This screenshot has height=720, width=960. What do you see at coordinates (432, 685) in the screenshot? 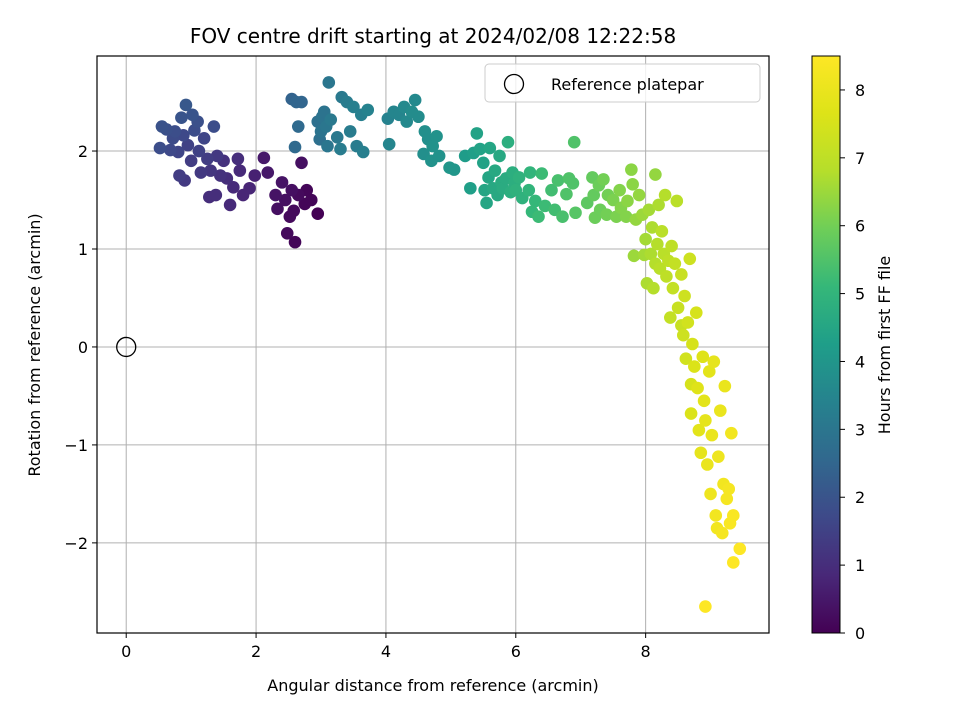
I see `x-axis-label: Angular distance from reference (arcmin)` at bounding box center [432, 685].